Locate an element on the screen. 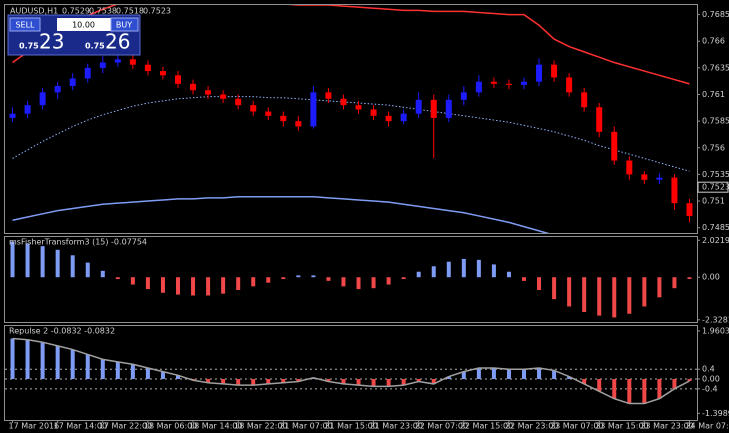 This screenshot has height=433, width=729. x-tick-label: 21 Mar 07:00 is located at coordinates (305, 426).